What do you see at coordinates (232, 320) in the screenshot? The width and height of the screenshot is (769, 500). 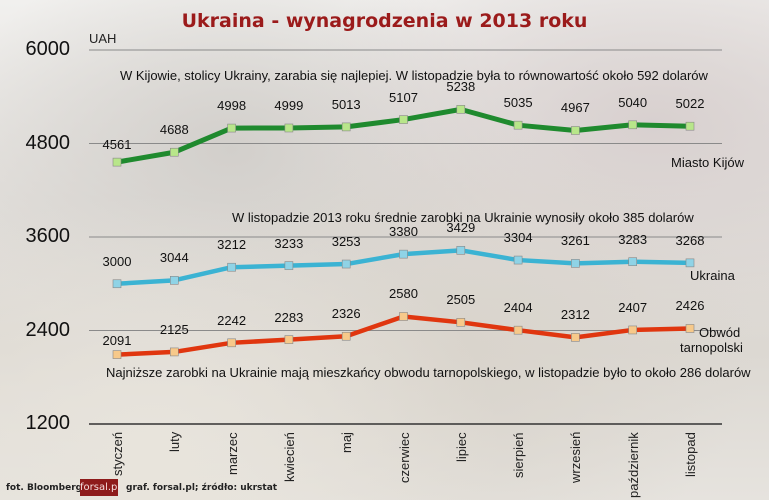 I see `data-label: 2242` at bounding box center [232, 320].